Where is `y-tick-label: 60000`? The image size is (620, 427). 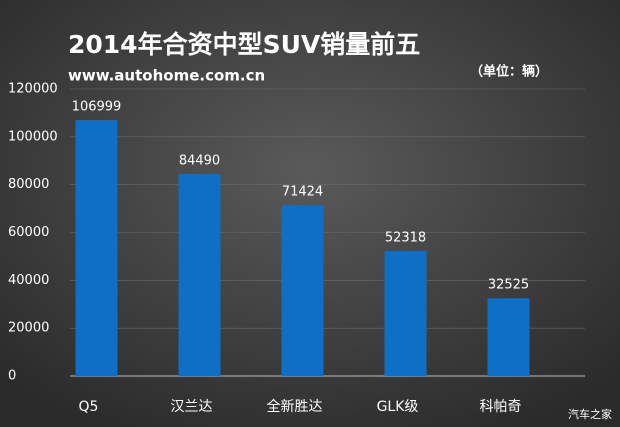
y-tick-label: 60000 is located at coordinates (28, 232).